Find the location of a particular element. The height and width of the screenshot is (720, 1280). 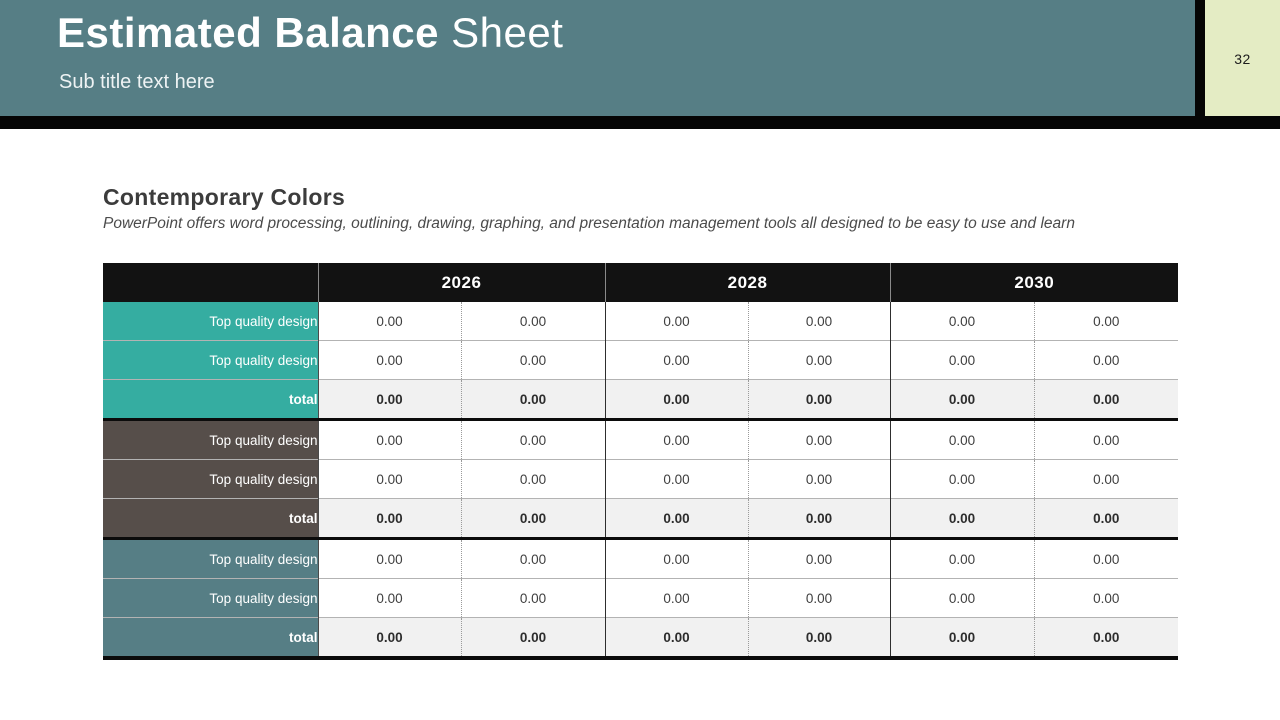

slide-subtitle: Sub title text here is located at coordinates (137, 82).